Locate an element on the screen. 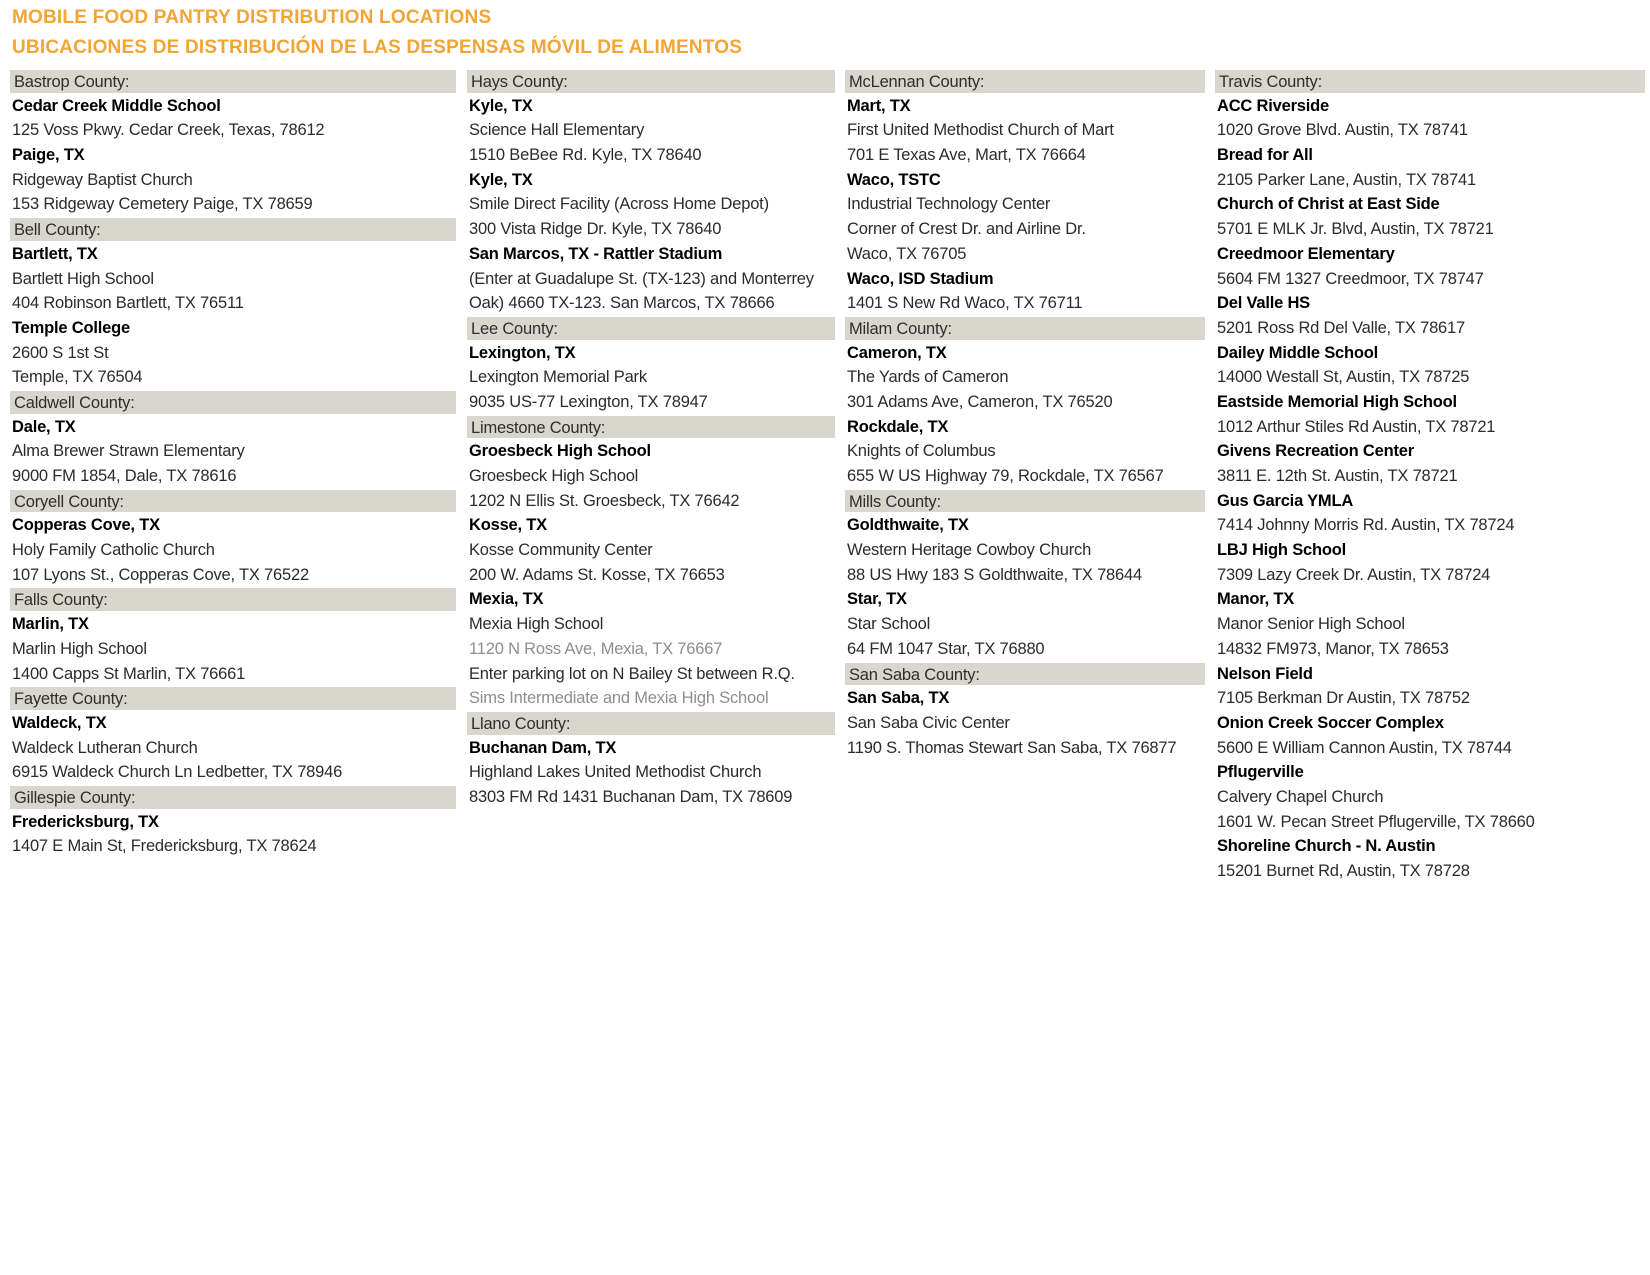 The height and width of the screenshot is (1275, 1650). location-name: Mexia, TX is located at coordinates (506, 599).